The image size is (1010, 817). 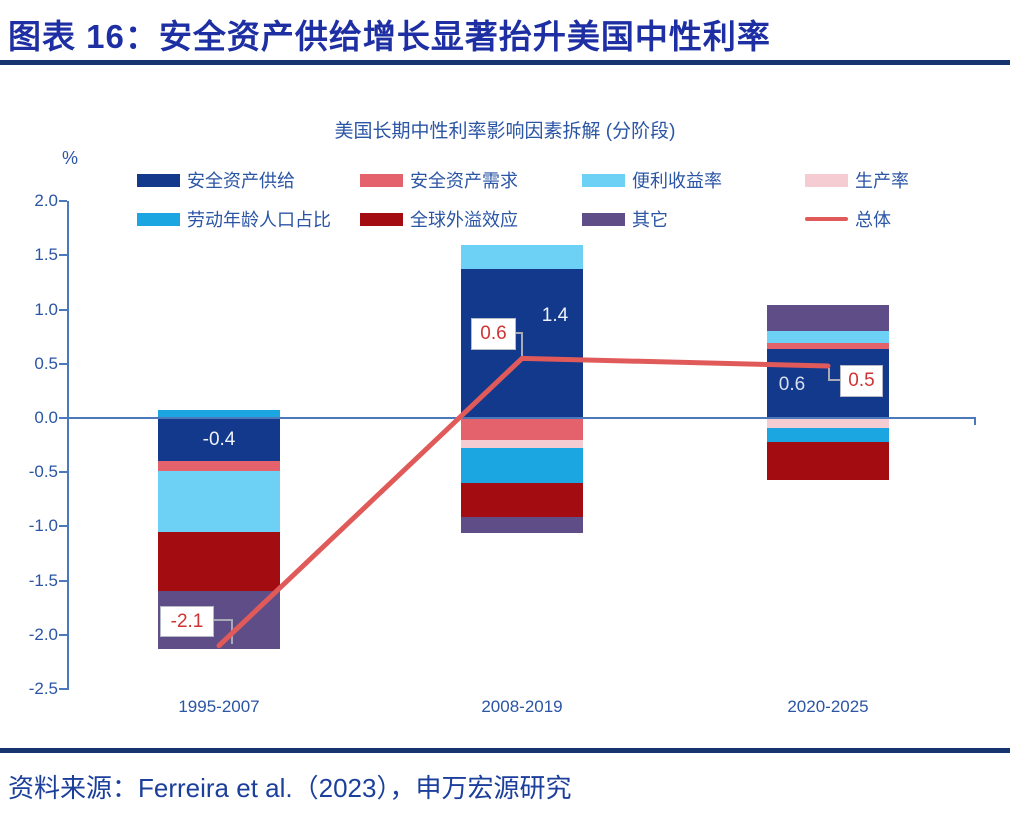 What do you see at coordinates (505, 131) in the screenshot?
I see `chart-title: 美国长期中性利率影响因素拆解 (分阶段)` at bounding box center [505, 131].